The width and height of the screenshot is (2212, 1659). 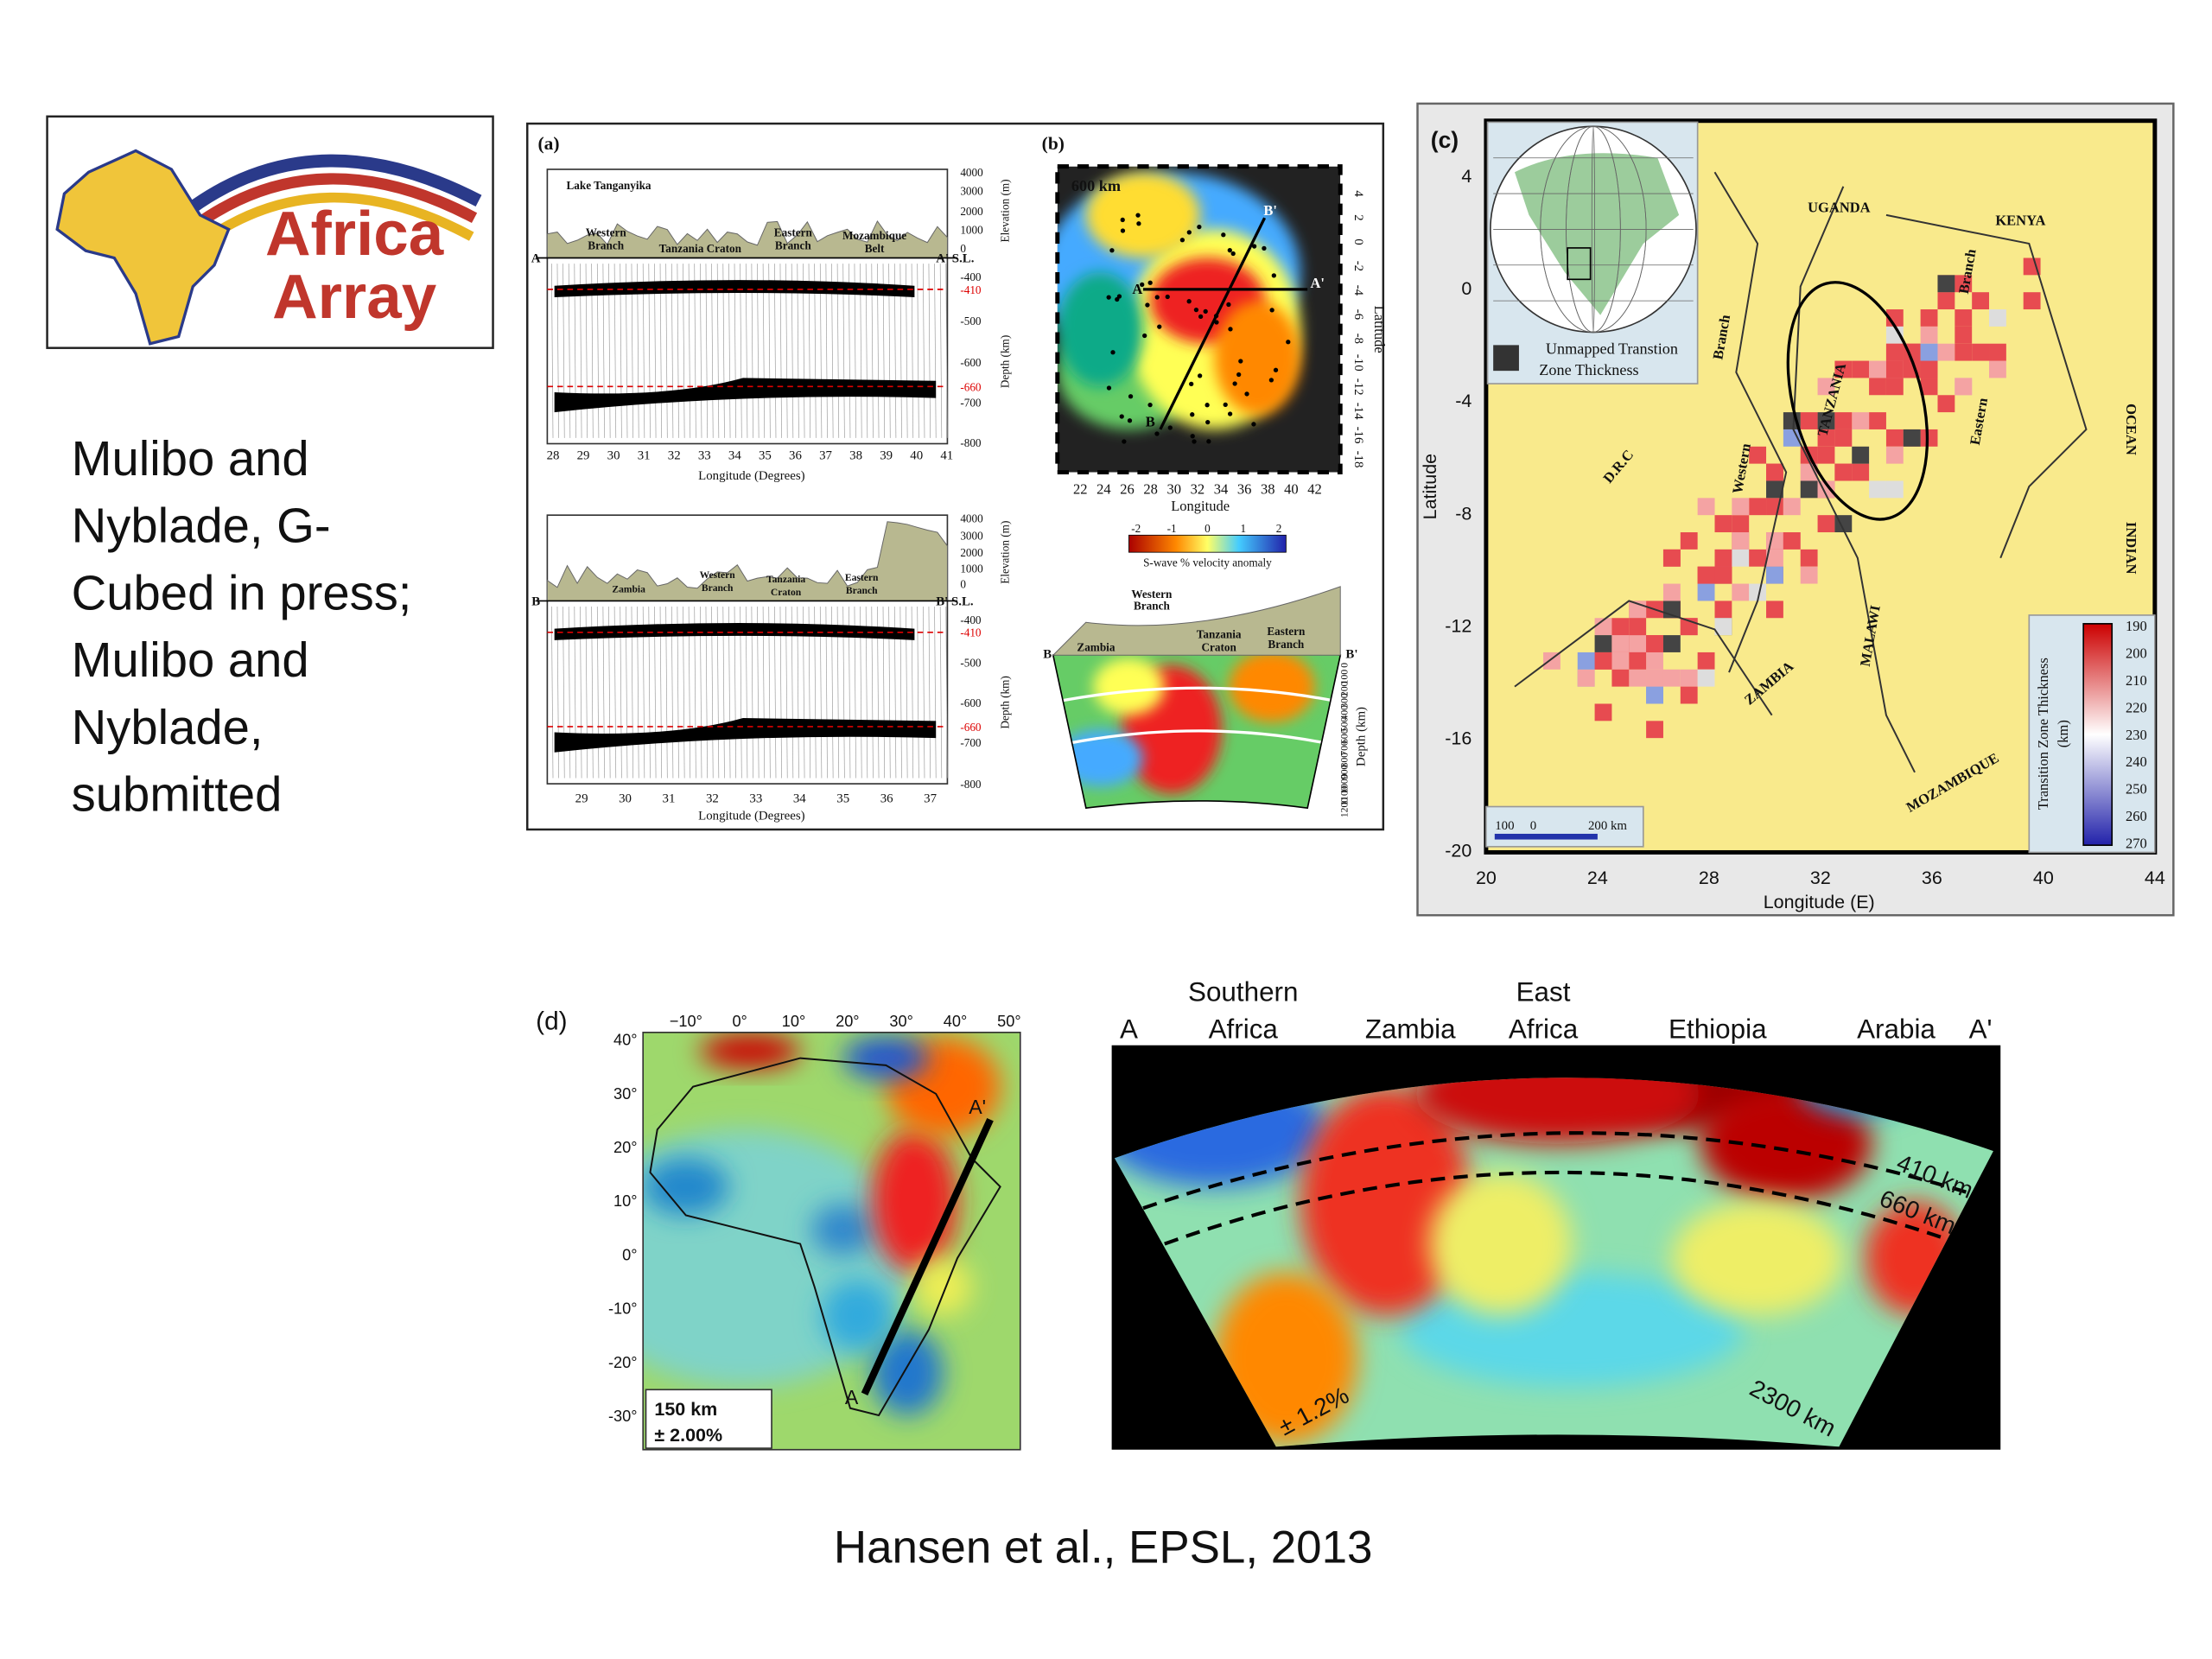 What do you see at coordinates (955, 258) in the screenshot?
I see `label: A' S.L.` at bounding box center [955, 258].